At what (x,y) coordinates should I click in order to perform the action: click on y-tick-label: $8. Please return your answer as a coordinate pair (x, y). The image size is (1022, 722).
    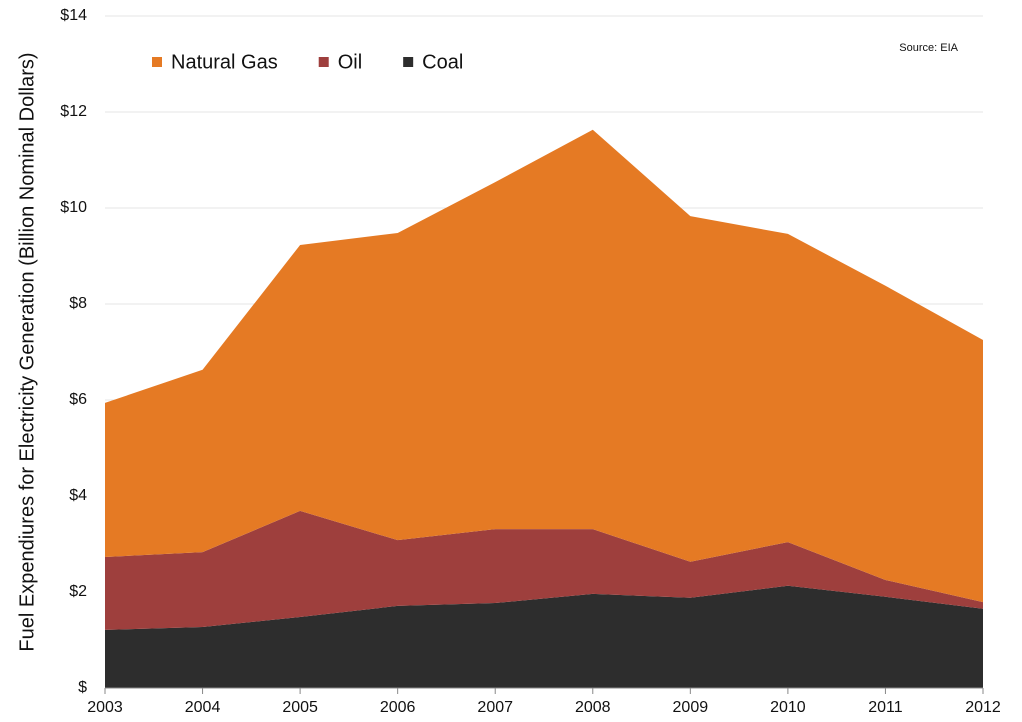
    Looking at the image, I should click on (78, 303).